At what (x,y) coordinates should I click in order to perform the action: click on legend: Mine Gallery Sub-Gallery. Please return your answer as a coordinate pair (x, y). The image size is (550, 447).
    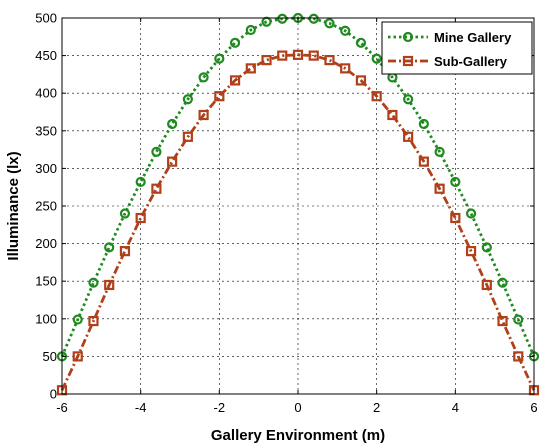
    Looking at the image, I should click on (457, 48).